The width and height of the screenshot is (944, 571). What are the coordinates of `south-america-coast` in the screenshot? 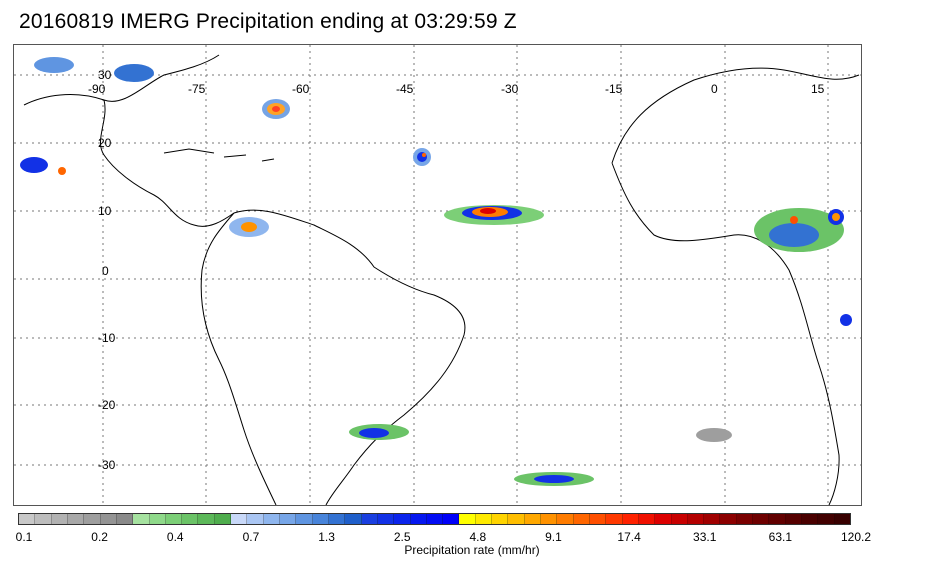 It's located at (333, 357).